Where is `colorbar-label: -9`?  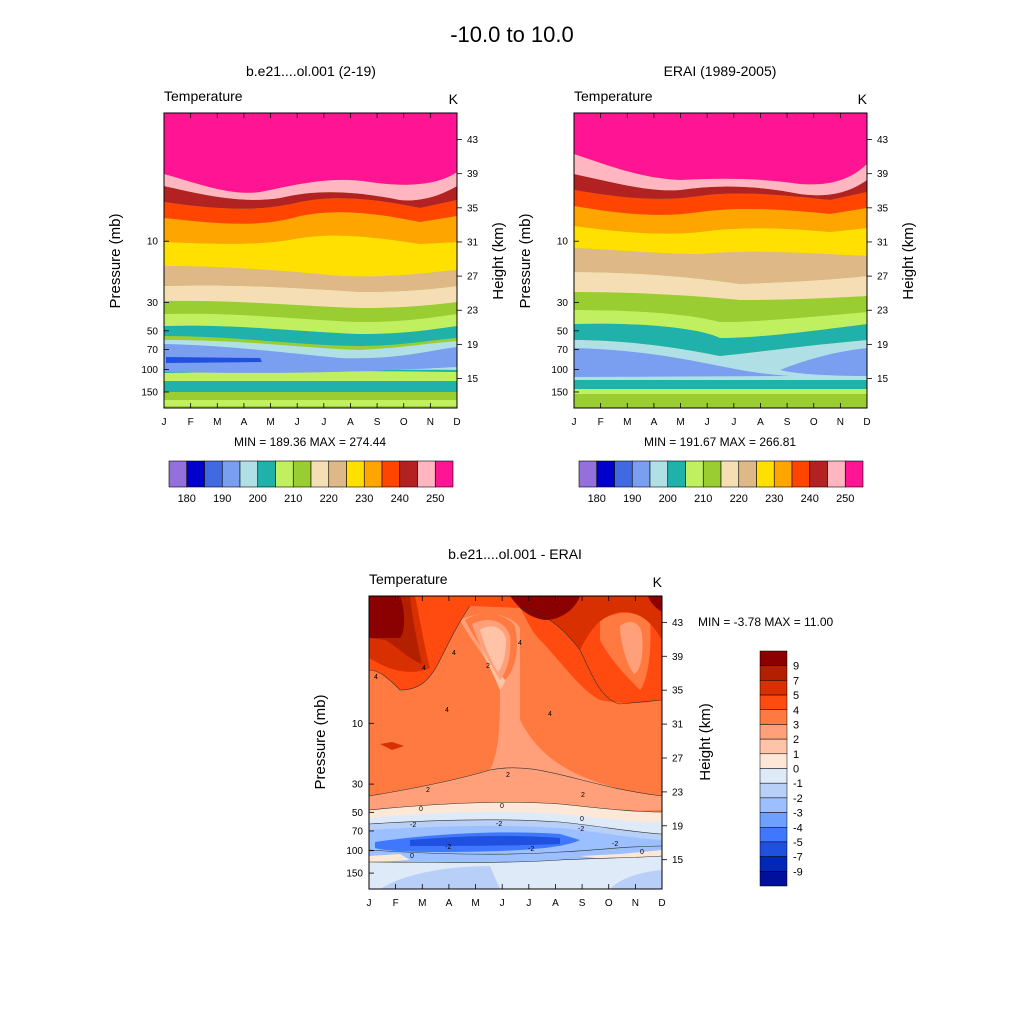 colorbar-label: -9 is located at coordinates (798, 872).